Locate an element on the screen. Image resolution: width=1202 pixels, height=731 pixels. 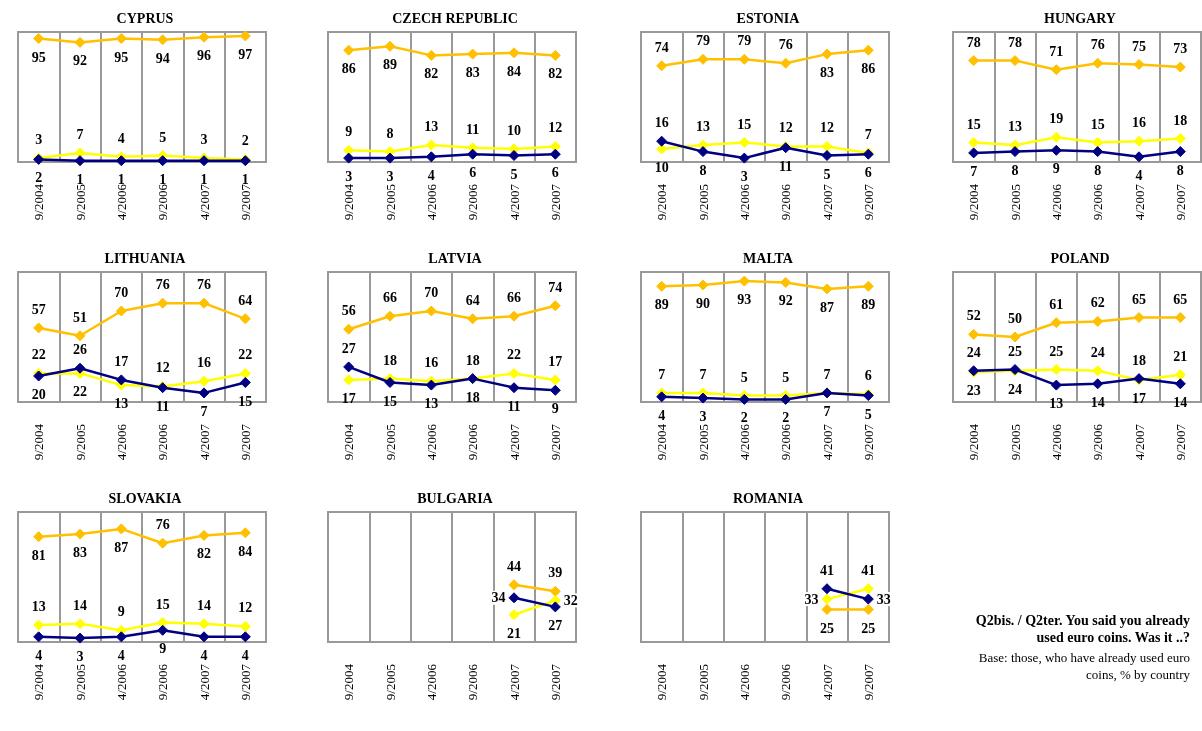
data-label: 96 is located at coordinates (204, 56).